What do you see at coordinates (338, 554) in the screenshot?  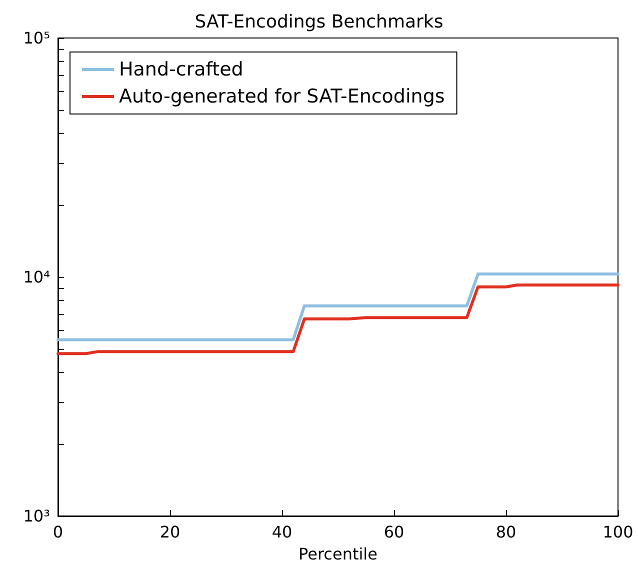 I see `x-axis-title: Percentile` at bounding box center [338, 554].